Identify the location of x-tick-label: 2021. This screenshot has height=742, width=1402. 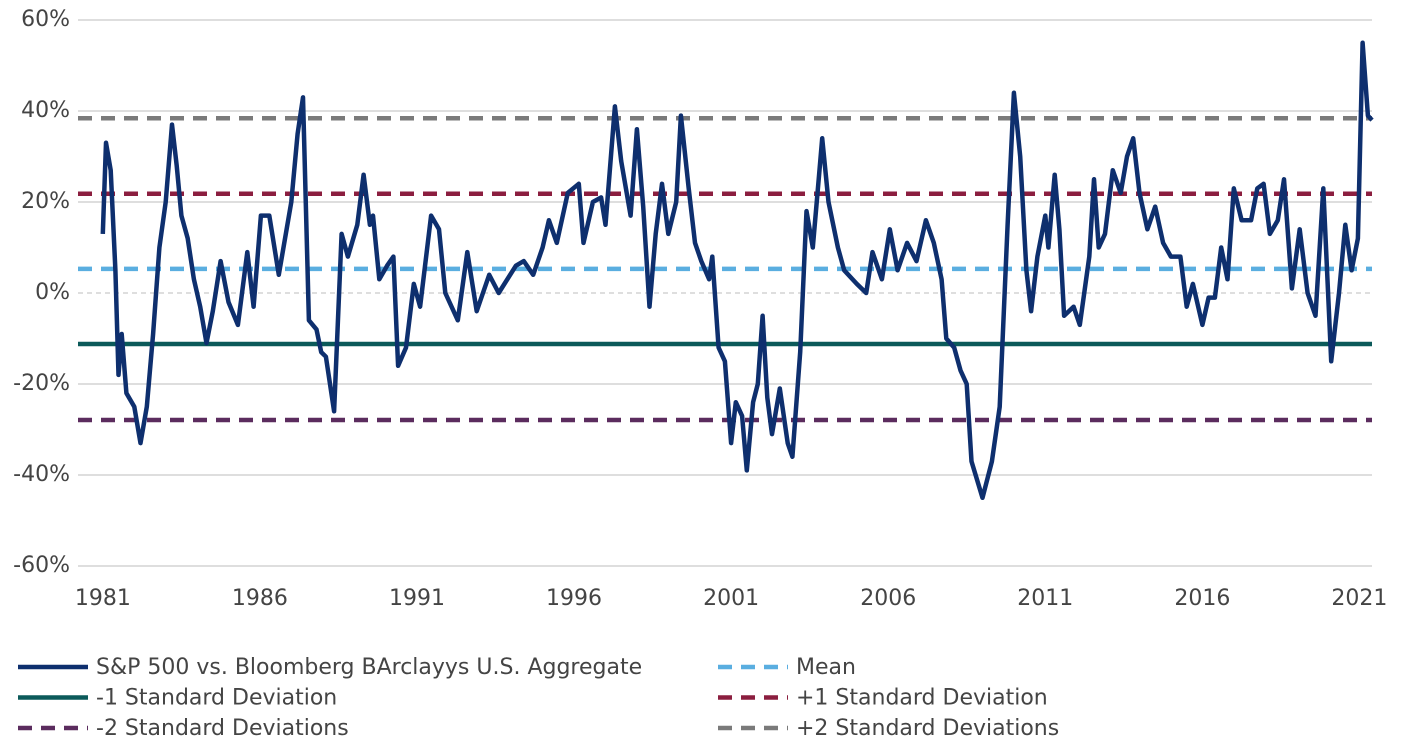
(1359, 598).